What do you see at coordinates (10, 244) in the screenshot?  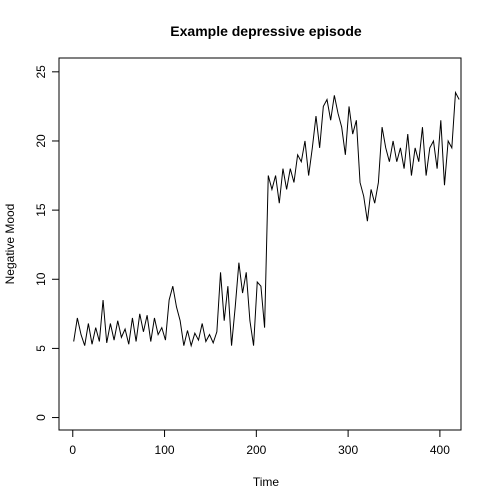 I see `y-axis-label: Negative Mood` at bounding box center [10, 244].